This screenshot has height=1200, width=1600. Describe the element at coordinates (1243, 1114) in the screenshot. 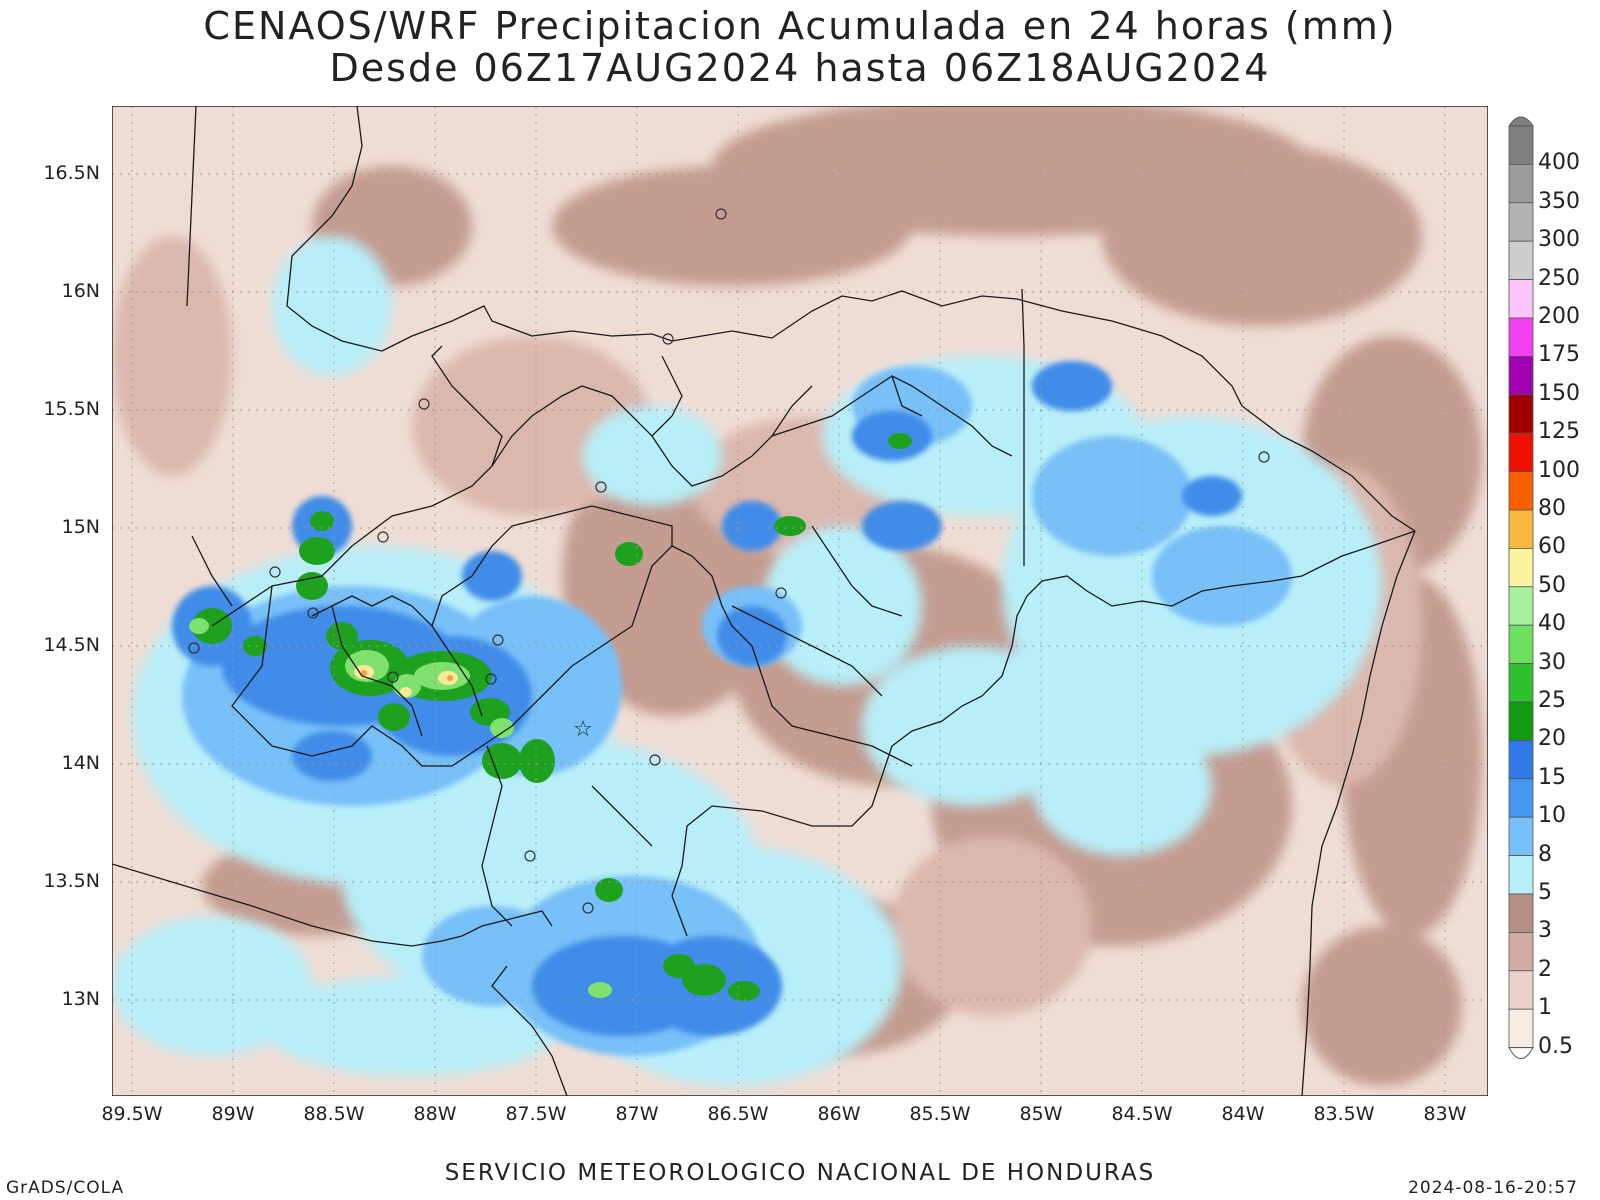

I see `lon-label: 84W` at that location.